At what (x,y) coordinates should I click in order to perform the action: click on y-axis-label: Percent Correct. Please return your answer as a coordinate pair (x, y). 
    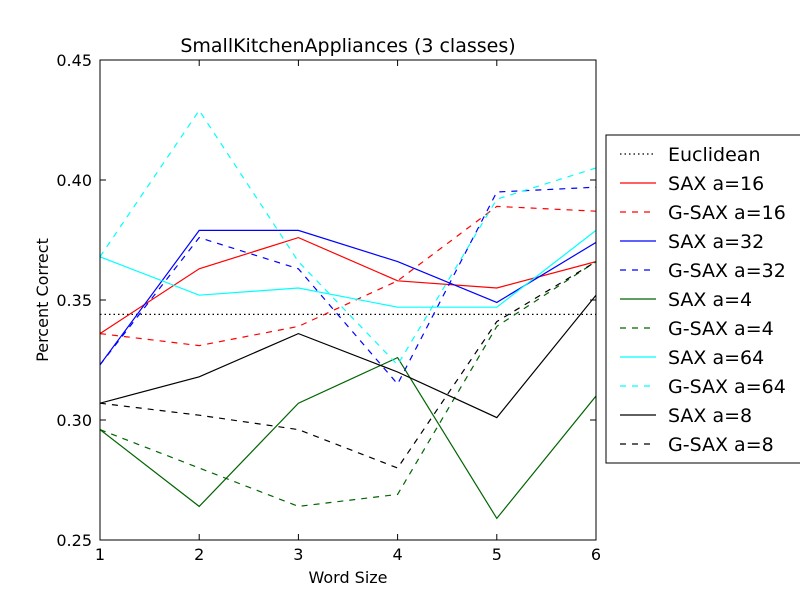
    Looking at the image, I should click on (42, 300).